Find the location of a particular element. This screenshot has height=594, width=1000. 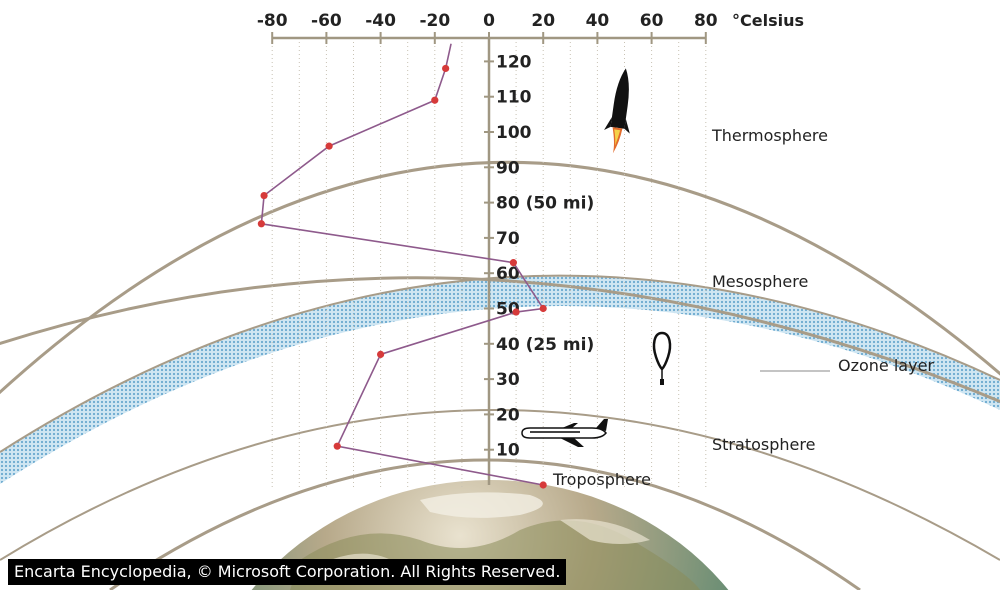

y-tick-label: 30 is located at coordinates (508, 380).